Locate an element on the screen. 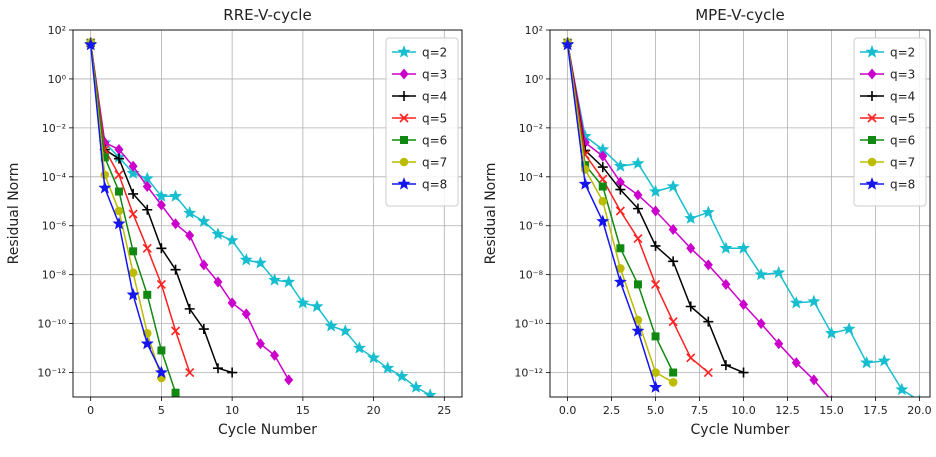  x-tick-label: 20.0 is located at coordinates (919, 410).